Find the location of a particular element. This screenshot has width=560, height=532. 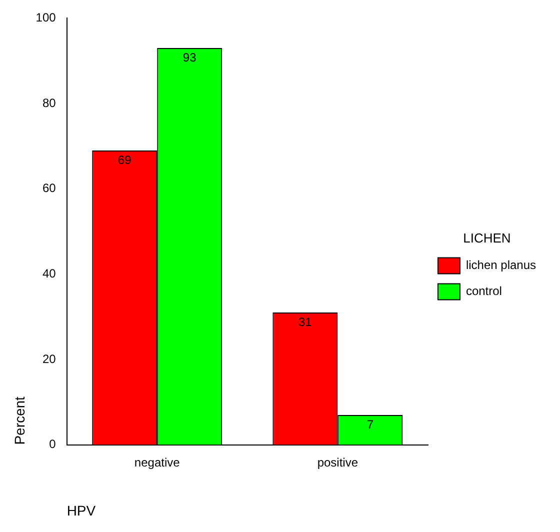

x-tick-label: positive is located at coordinates (337, 462).